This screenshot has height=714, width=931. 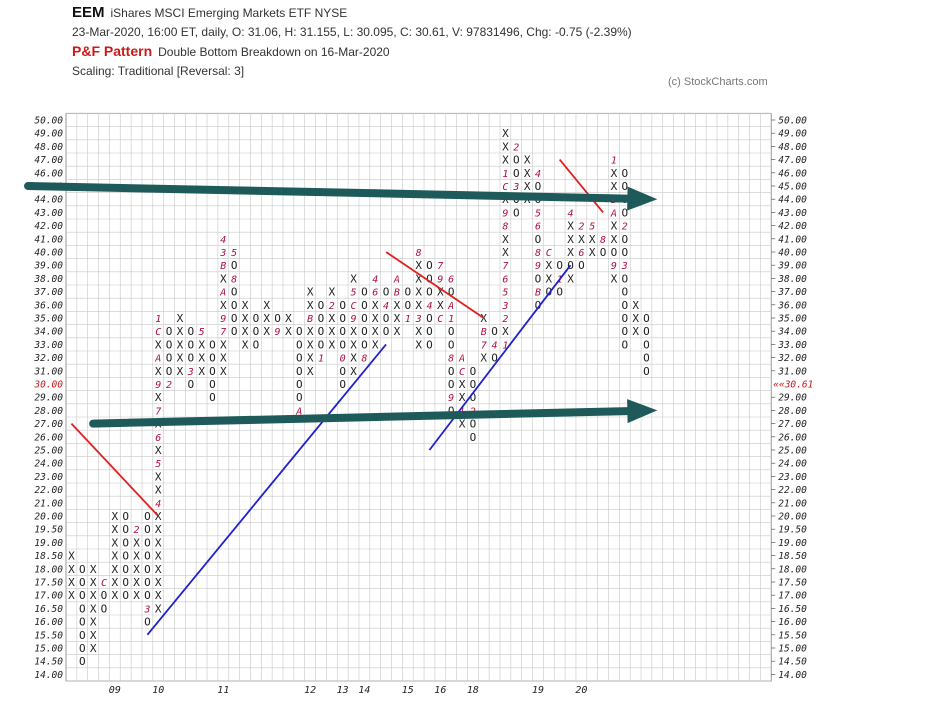 What do you see at coordinates (792, 292) in the screenshot?
I see `right-tick-label: 37.00` at bounding box center [792, 292].